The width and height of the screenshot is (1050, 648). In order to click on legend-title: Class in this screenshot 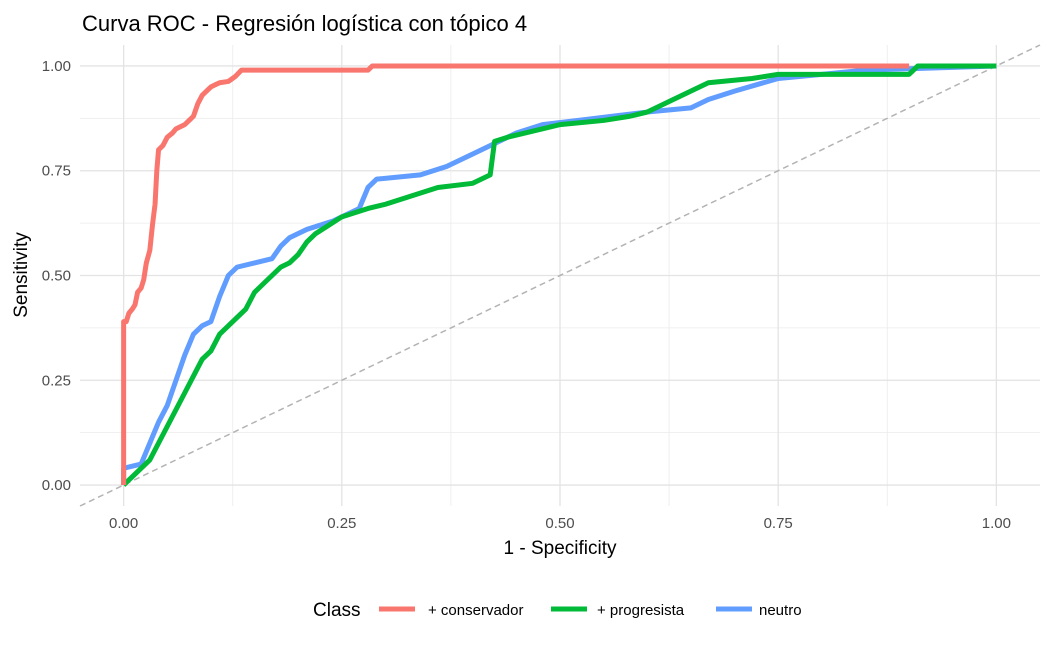, I will do `click(337, 610)`.